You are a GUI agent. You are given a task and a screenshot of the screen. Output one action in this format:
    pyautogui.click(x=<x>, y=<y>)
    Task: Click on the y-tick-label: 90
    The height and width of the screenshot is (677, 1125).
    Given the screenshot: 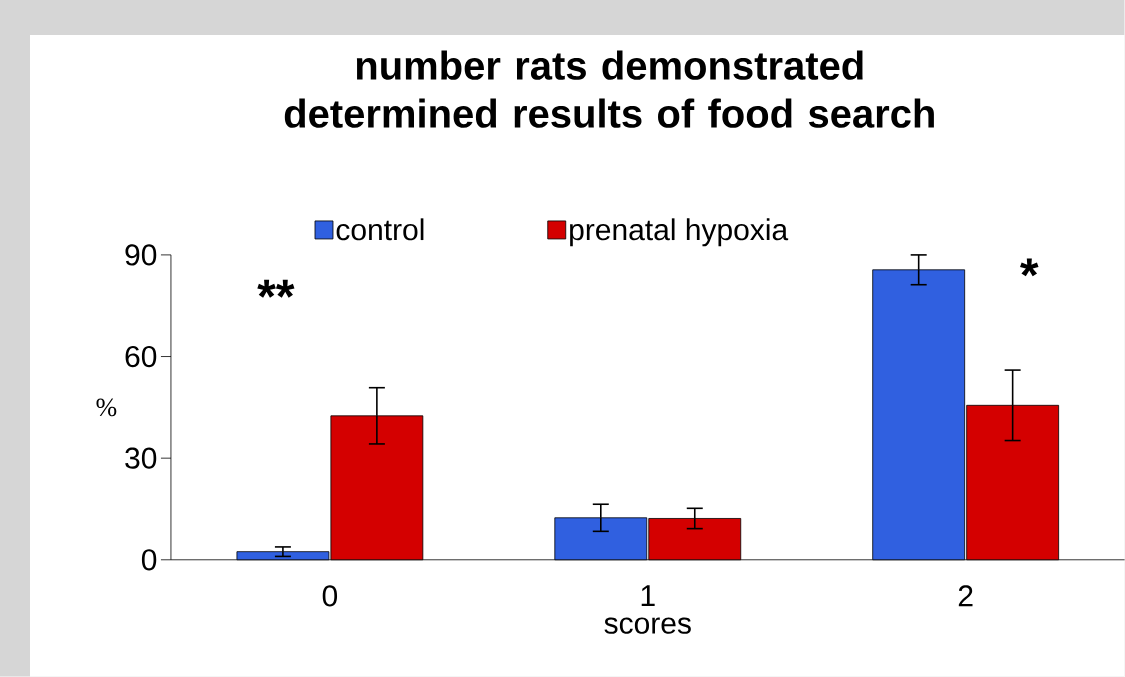 What is the action you would take?
    pyautogui.click(x=141, y=255)
    